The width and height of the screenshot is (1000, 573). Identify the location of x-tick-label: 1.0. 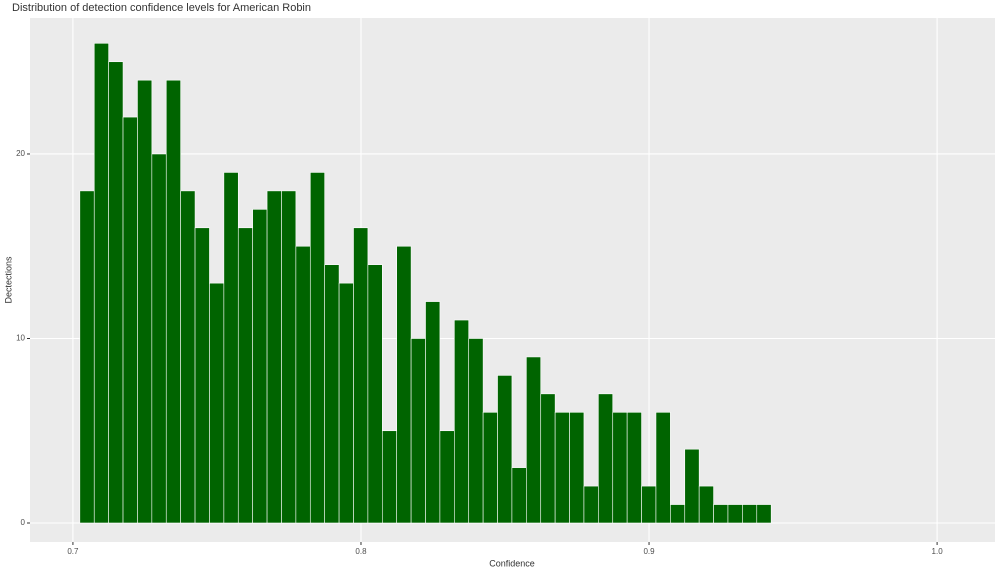
(938, 551).